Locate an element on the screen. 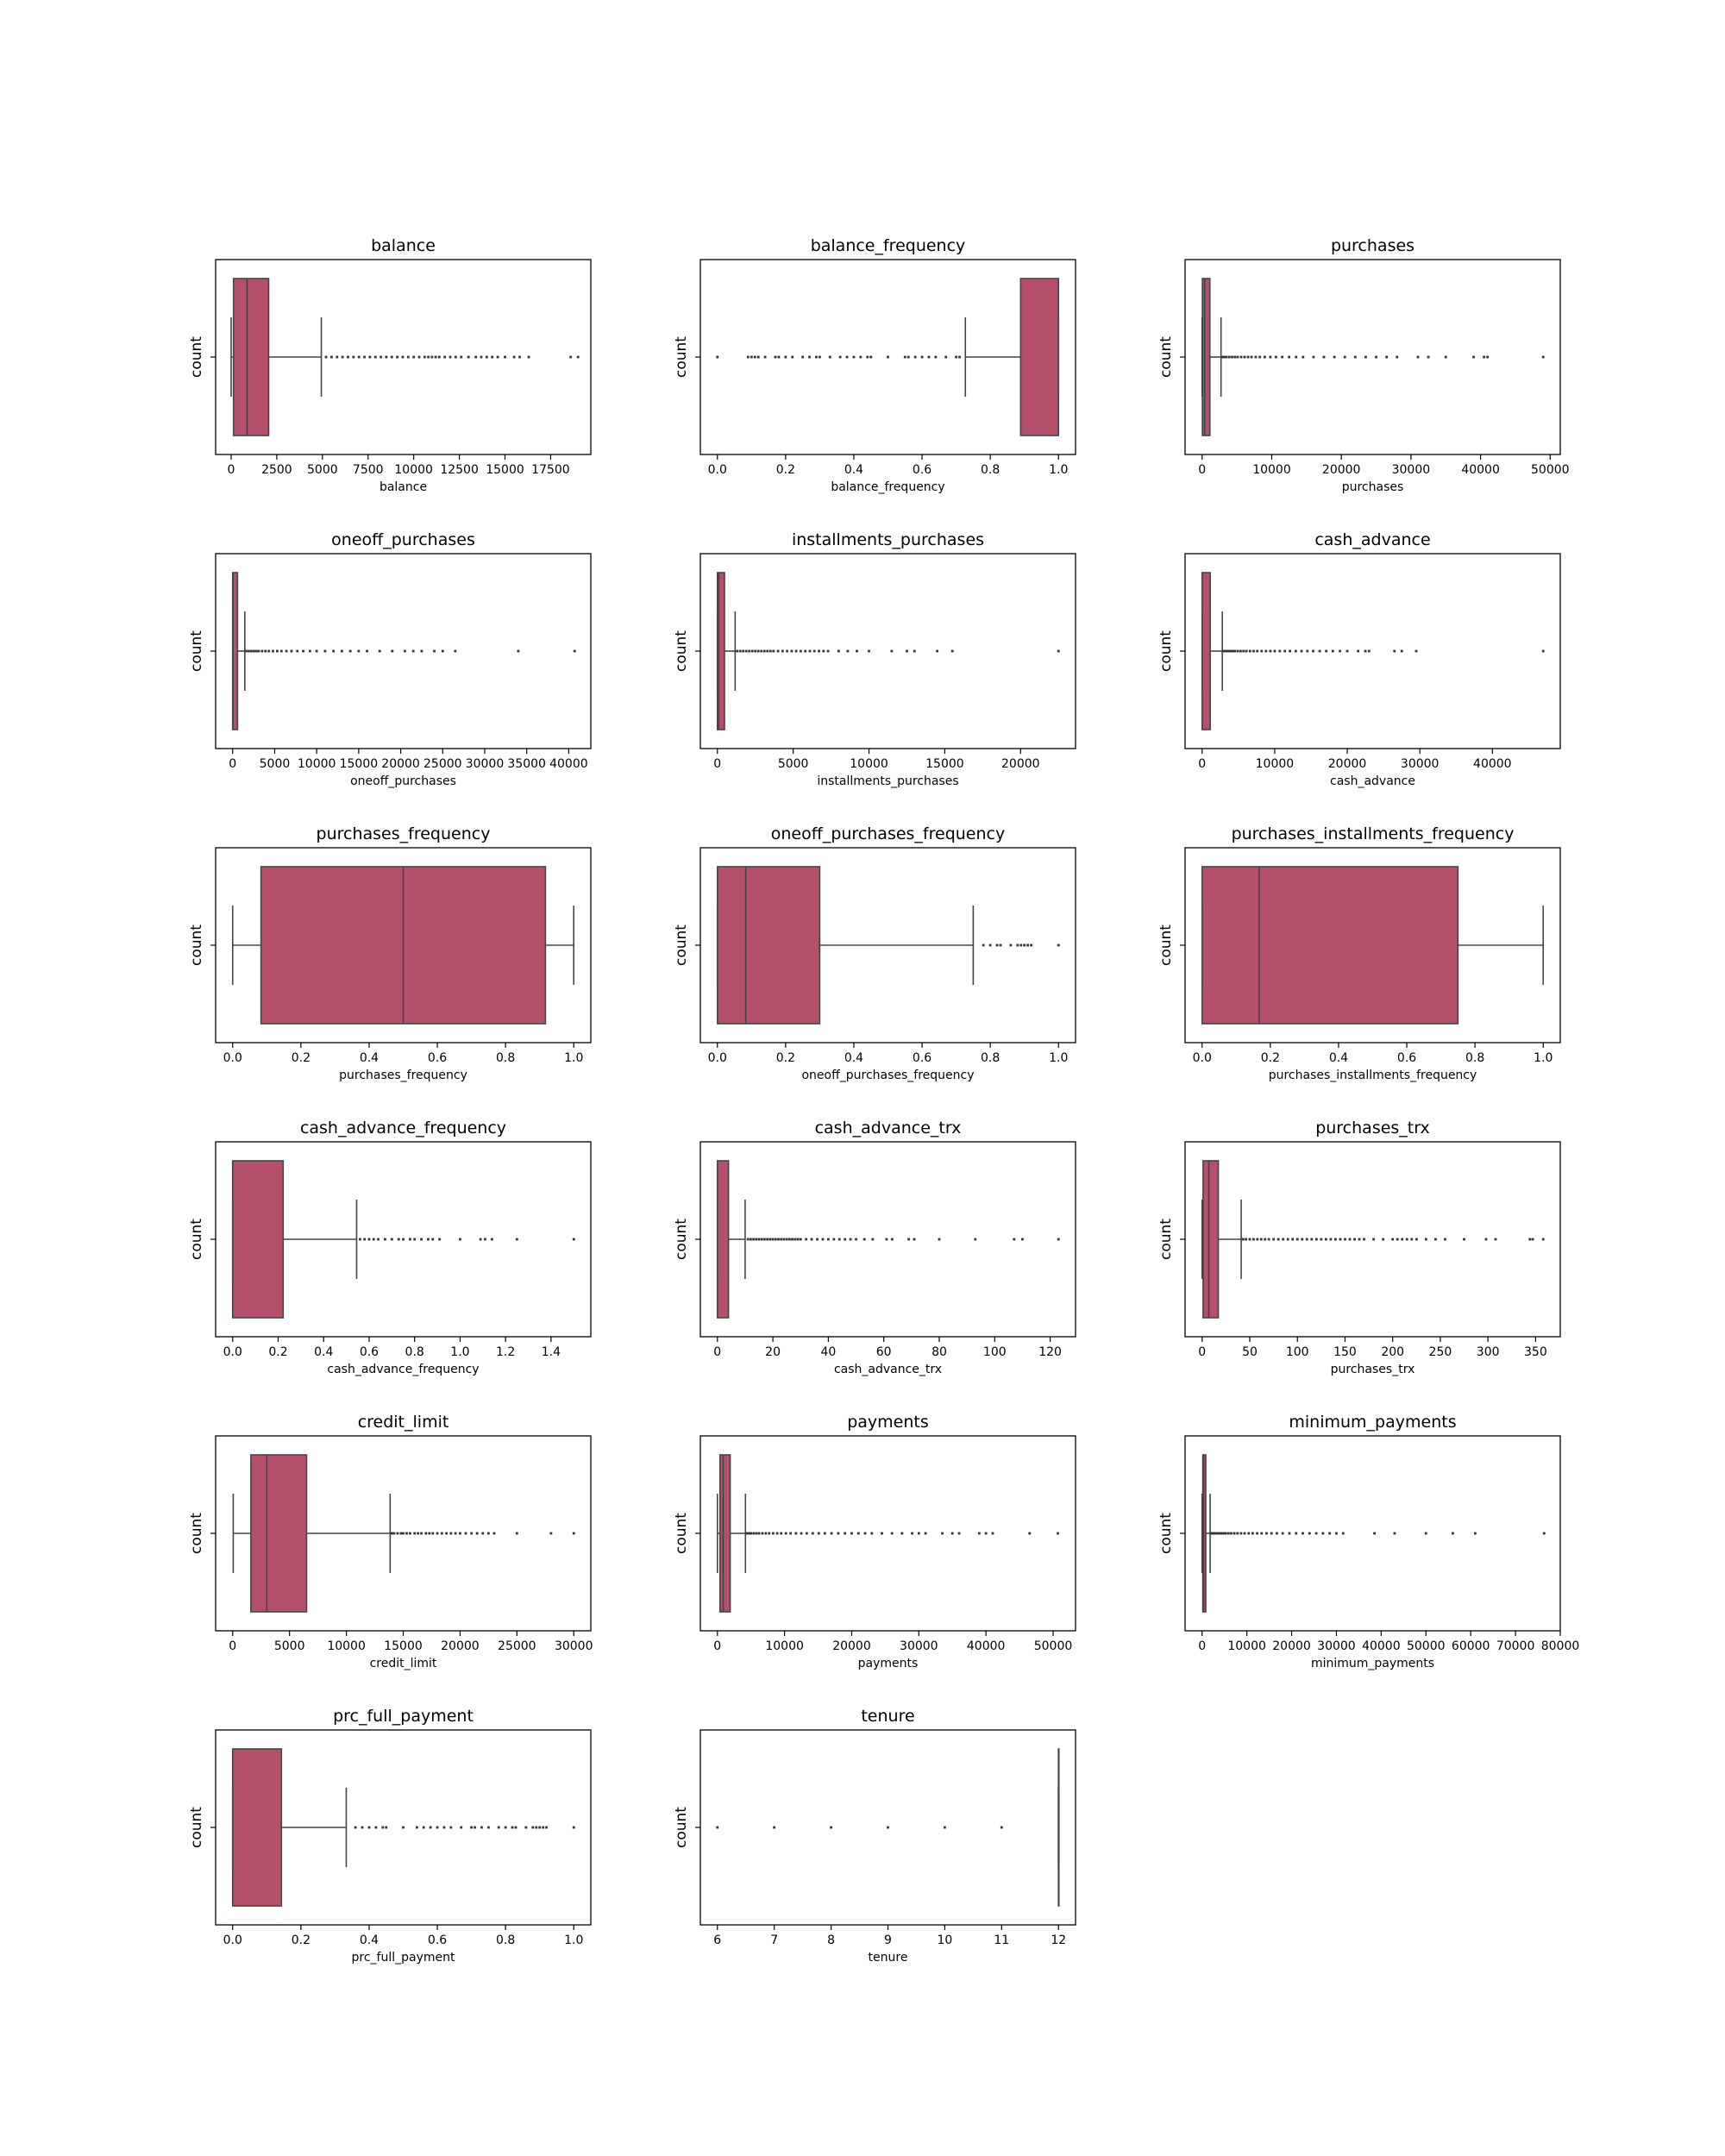 Image resolution: width=1725 pixels, height=2156 pixels. x-tick-label: 6 is located at coordinates (717, 1940).